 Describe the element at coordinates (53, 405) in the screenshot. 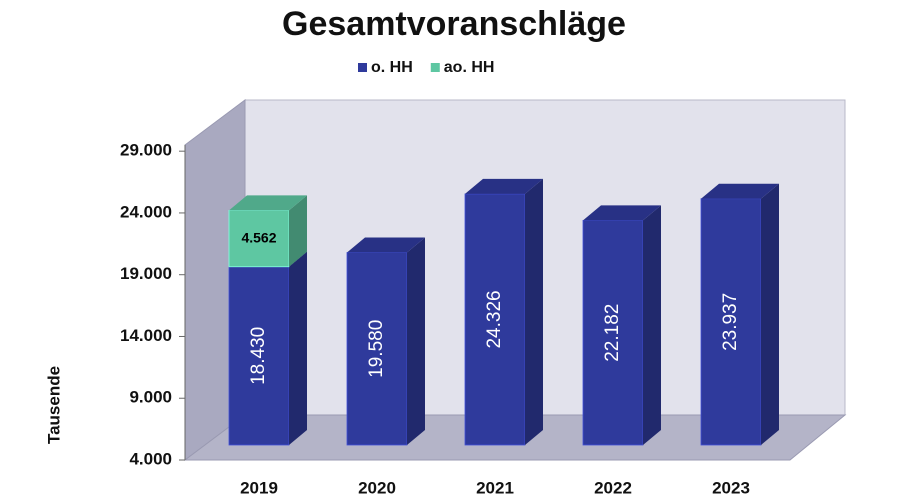

I see `y-axis-label: Tausende` at that location.